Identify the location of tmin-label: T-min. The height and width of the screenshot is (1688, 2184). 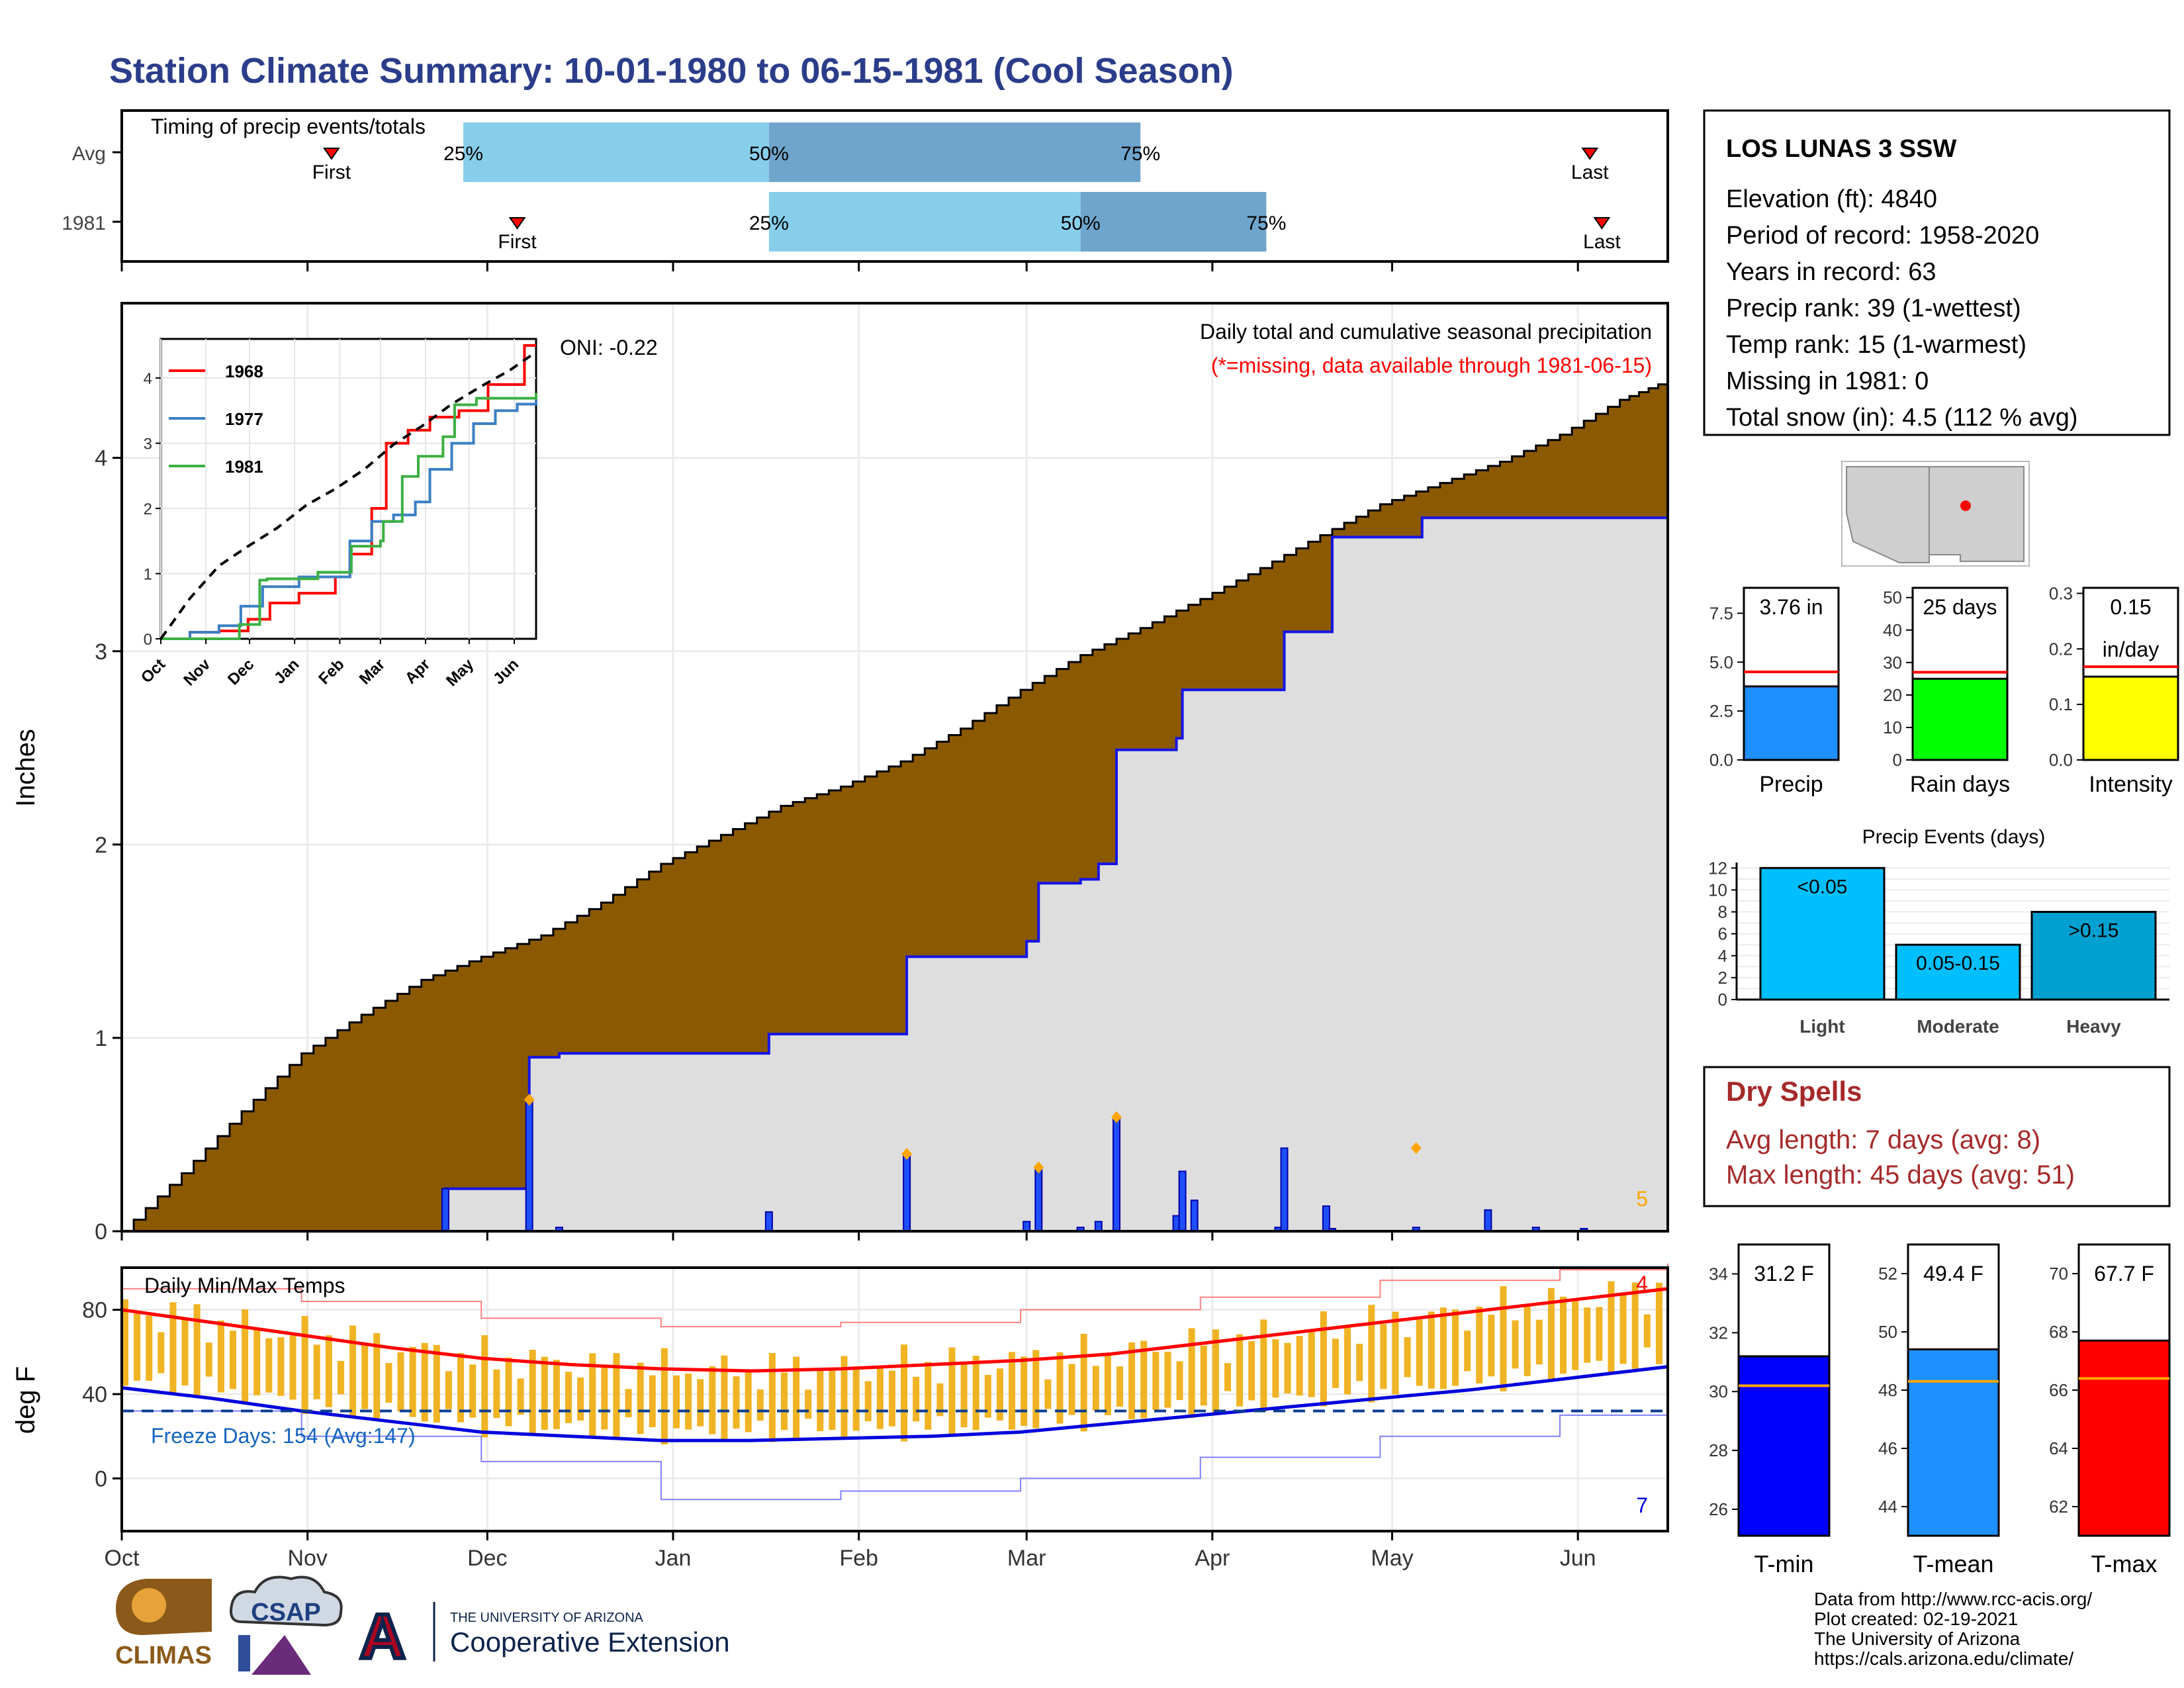
(1784, 1563).